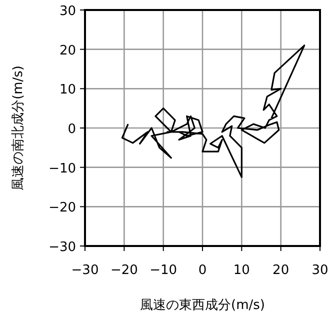  What do you see at coordinates (320, 270) in the screenshot?
I see `x-tick-label: 30` at bounding box center [320, 270].